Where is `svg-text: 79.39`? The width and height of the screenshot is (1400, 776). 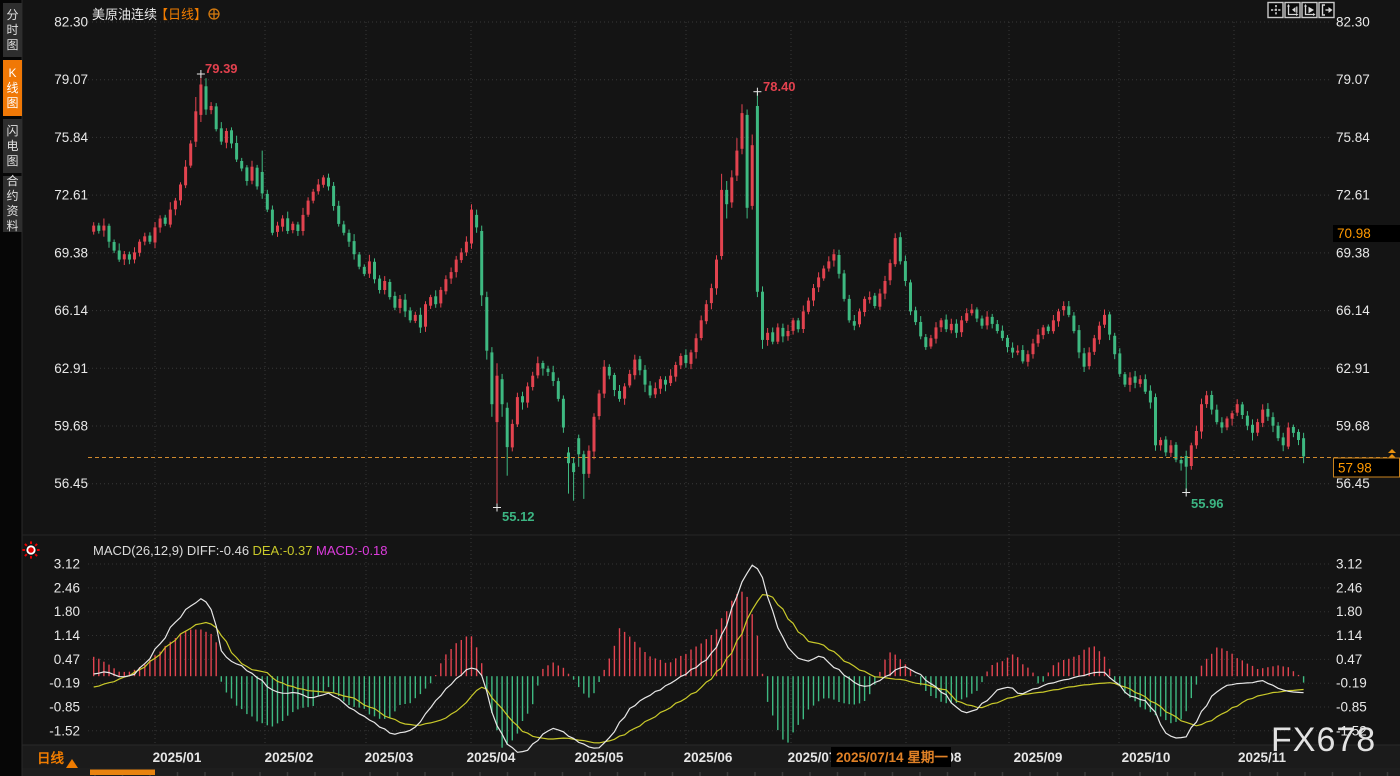
svg-text: 79.39 is located at coordinates (221, 68).